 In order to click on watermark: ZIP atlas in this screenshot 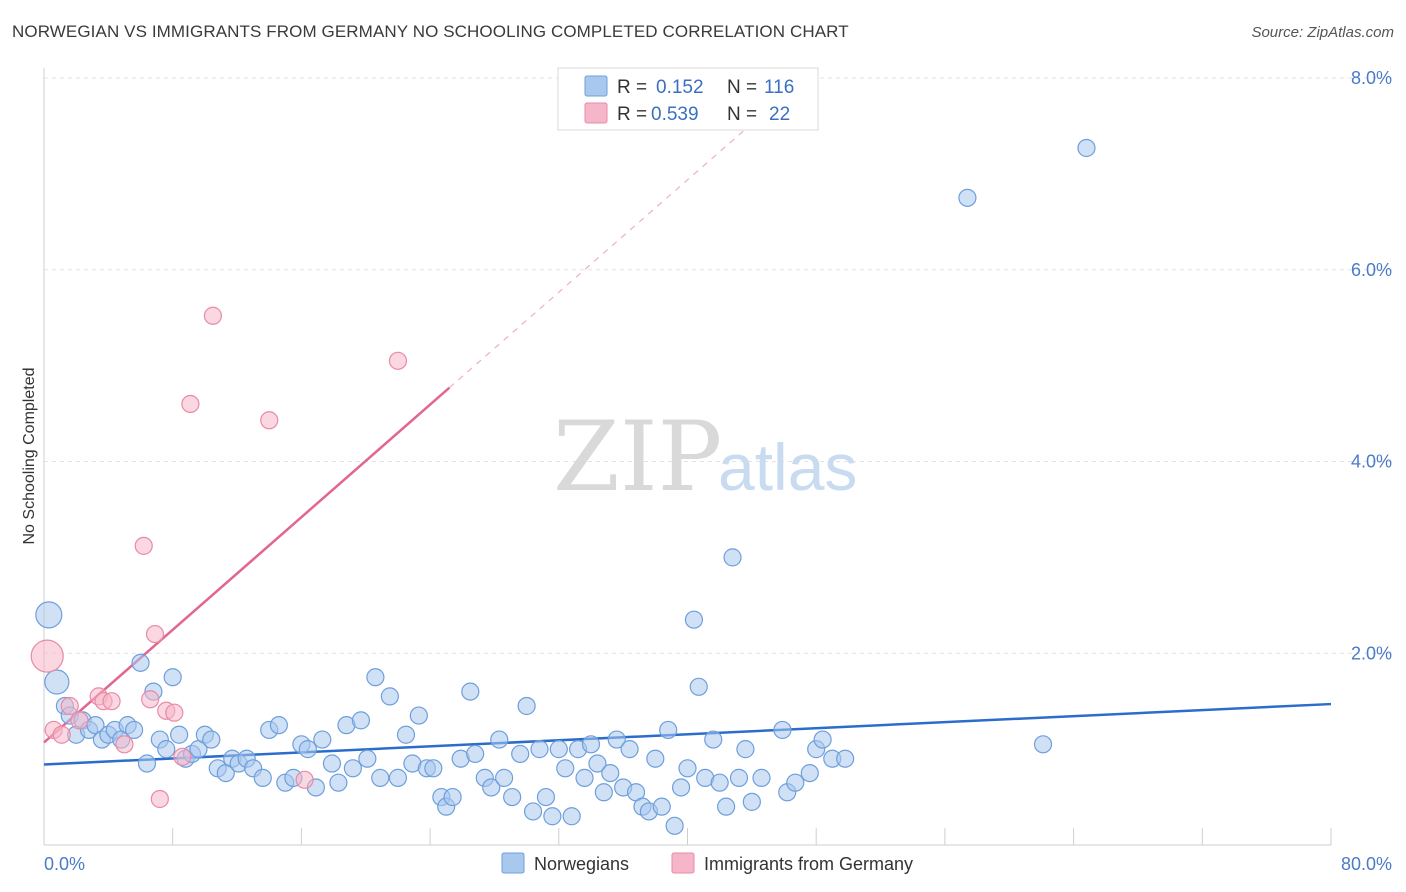, I will do `click(705, 457)`.